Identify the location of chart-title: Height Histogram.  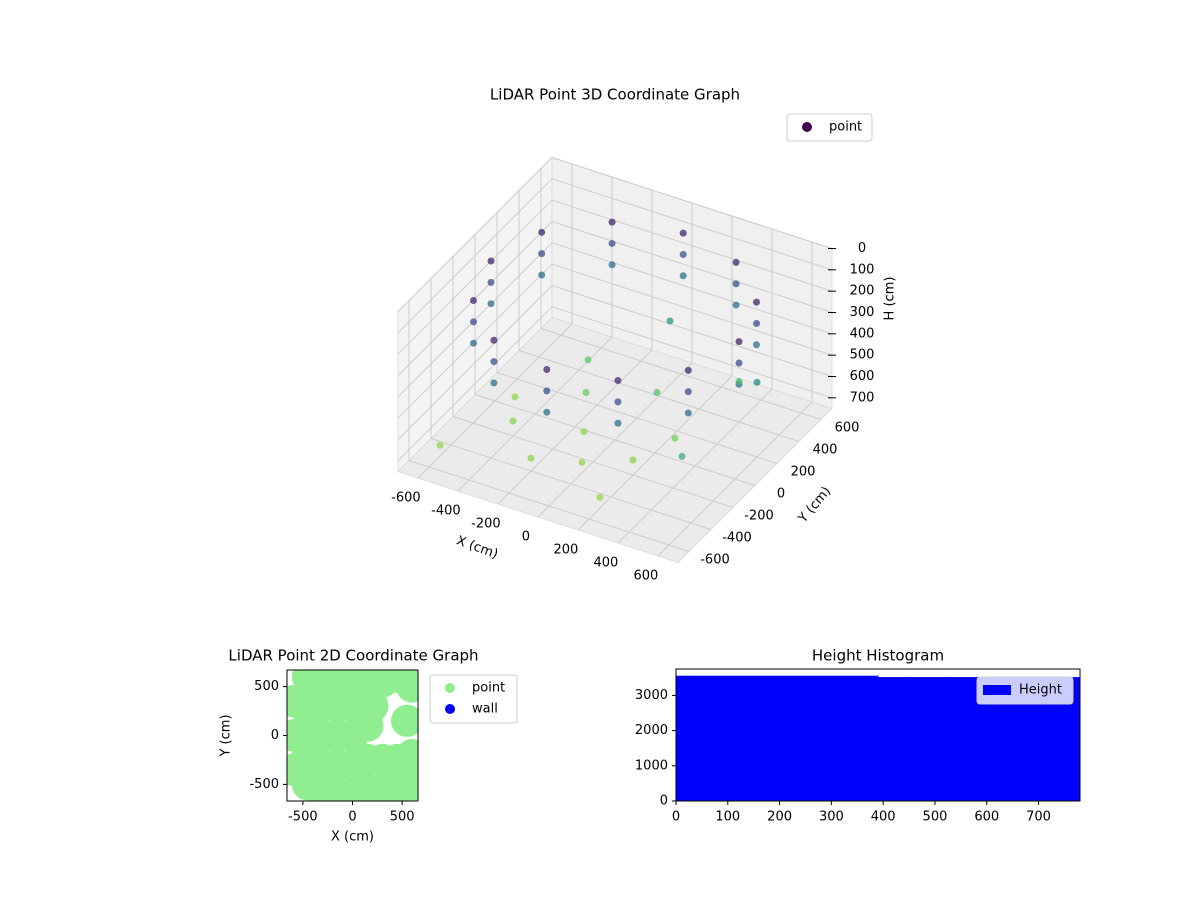
(878, 656).